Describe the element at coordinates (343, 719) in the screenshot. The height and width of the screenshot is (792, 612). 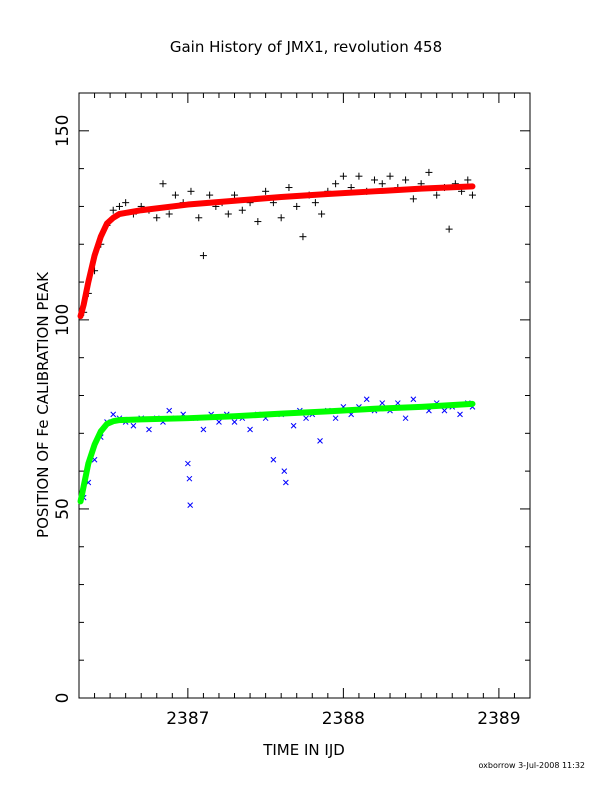
I see `x-tick-label: 2388` at that location.